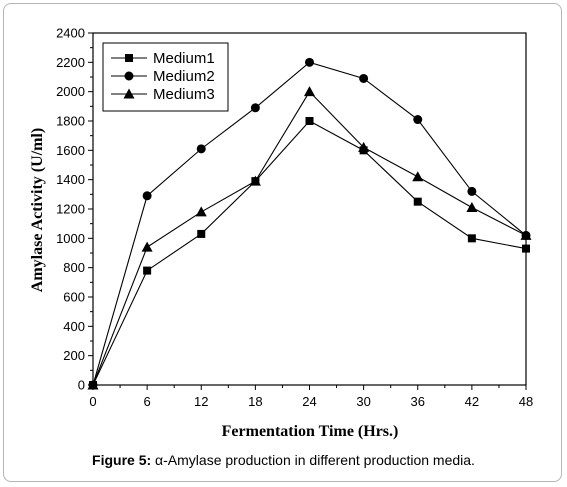  Describe the element at coordinates (70, 33) in the screenshot. I see `y-tick-label: 2400` at that location.